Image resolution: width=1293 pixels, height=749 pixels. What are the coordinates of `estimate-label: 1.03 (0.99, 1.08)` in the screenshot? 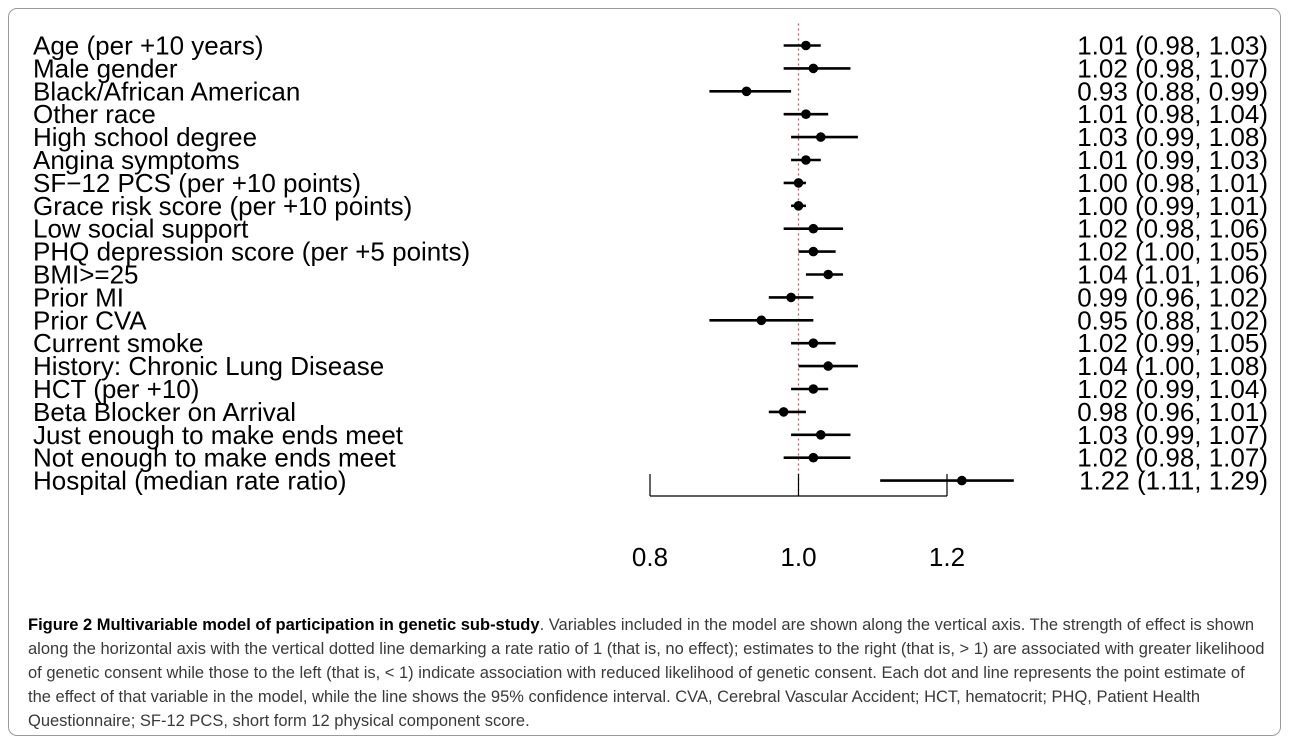 It's located at (1172, 137).